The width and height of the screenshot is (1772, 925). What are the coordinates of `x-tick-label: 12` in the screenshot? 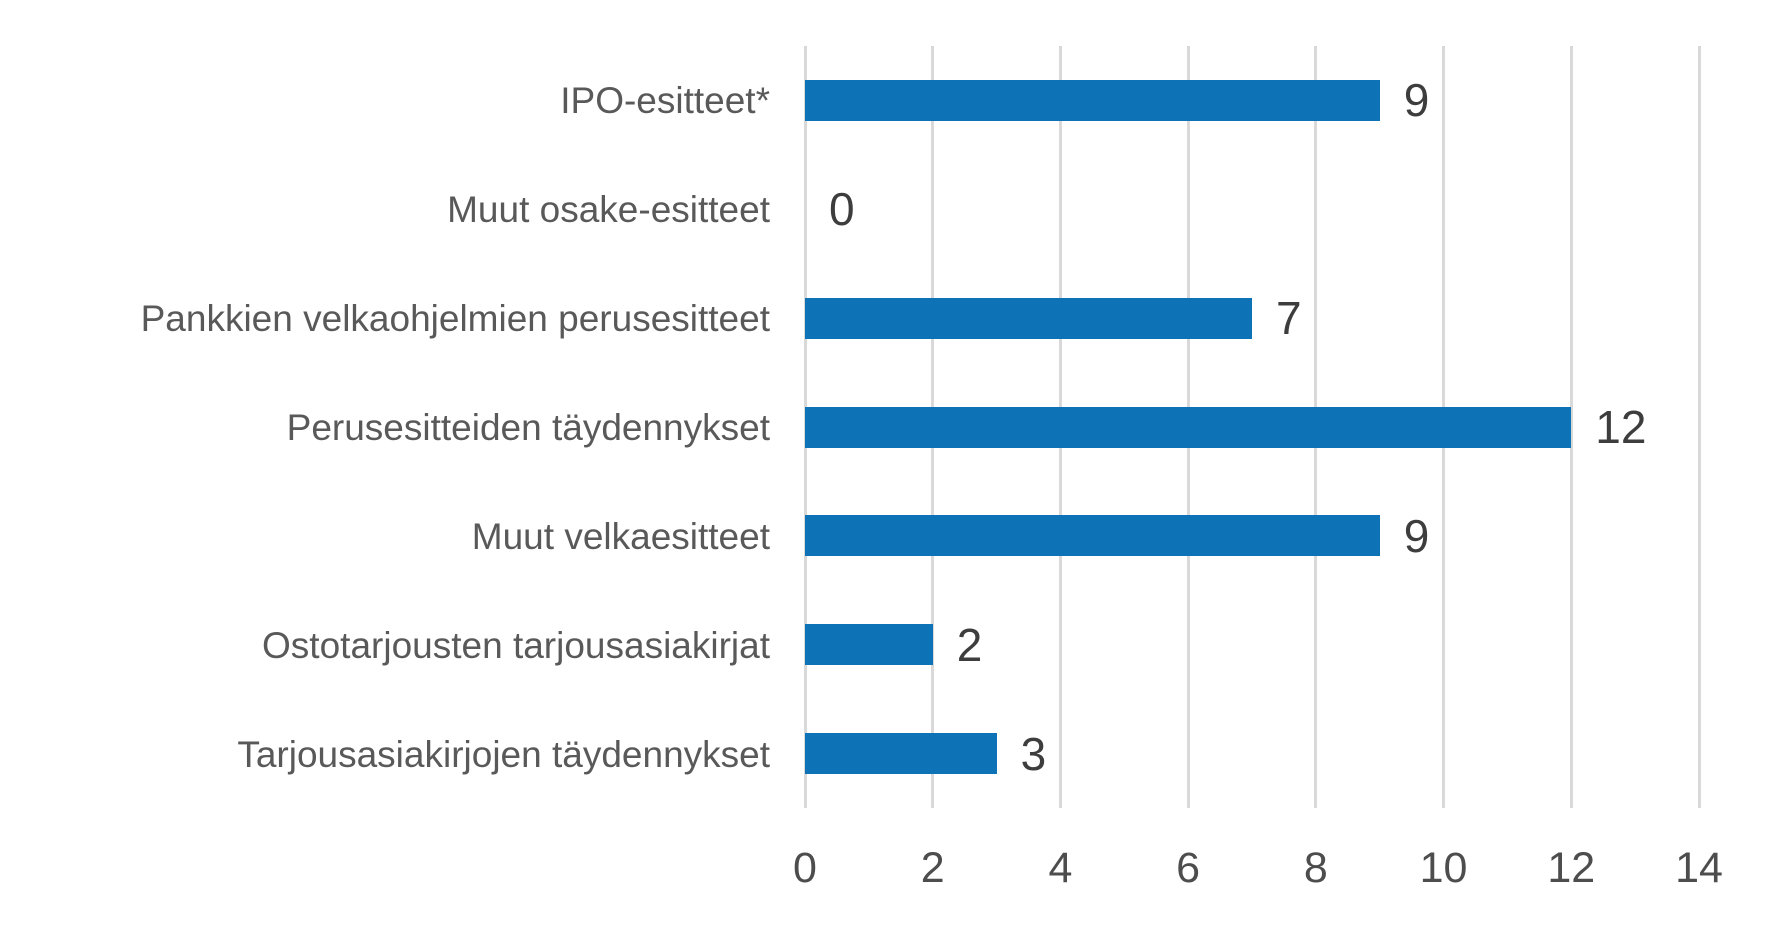 It's located at (1571, 868).